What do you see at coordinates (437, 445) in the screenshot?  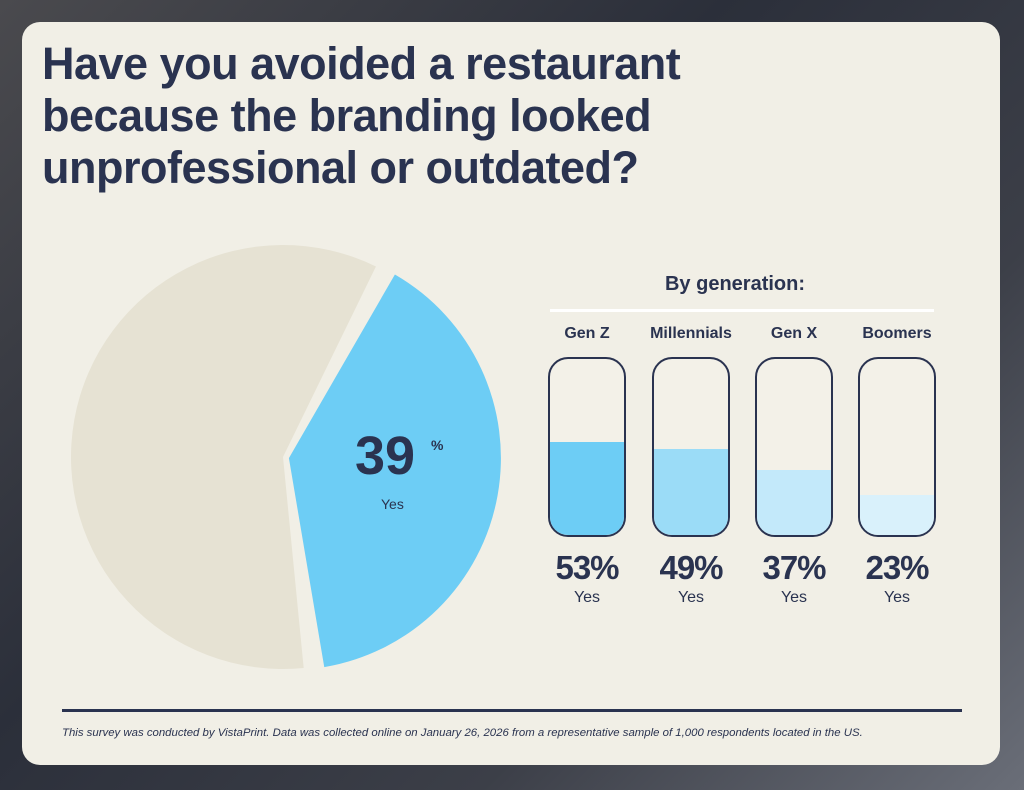 I see `pie-center-unit: %` at bounding box center [437, 445].